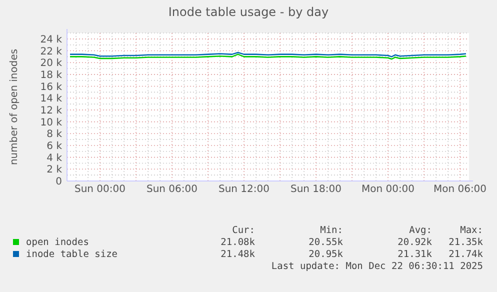  What do you see at coordinates (326, 242) in the screenshot?
I see `text: 20.55k` at bounding box center [326, 242].